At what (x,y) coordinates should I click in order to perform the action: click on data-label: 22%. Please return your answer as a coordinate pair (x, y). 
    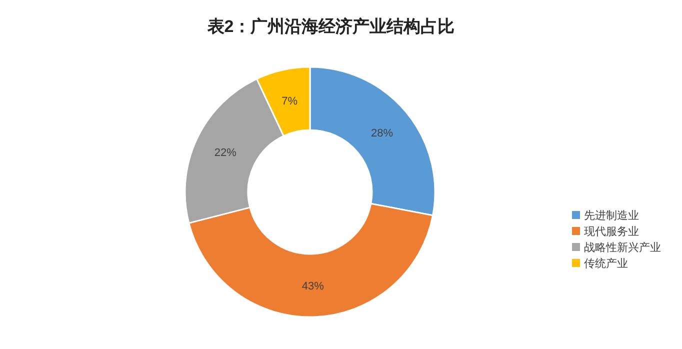
    Looking at the image, I should click on (225, 153).